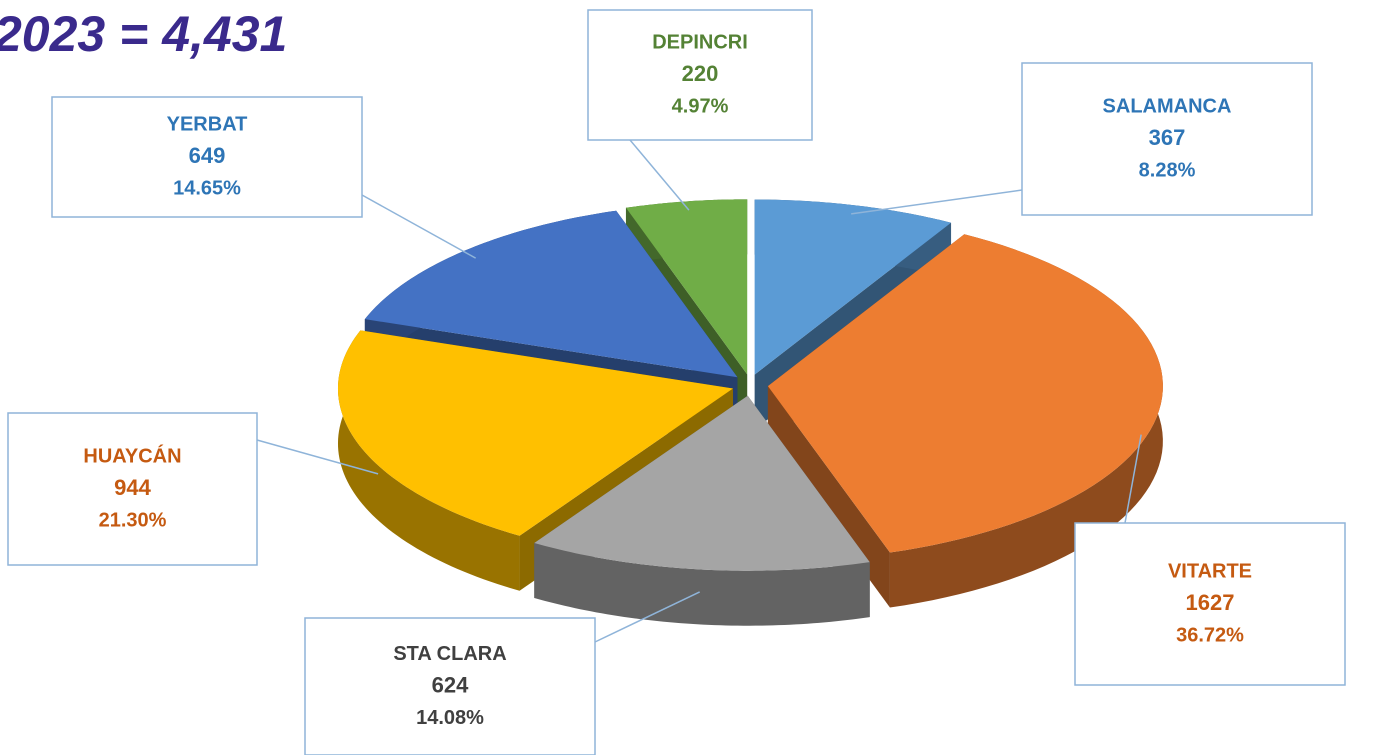  What do you see at coordinates (450, 718) in the screenshot?
I see `label-percent: 14.08%` at bounding box center [450, 718].